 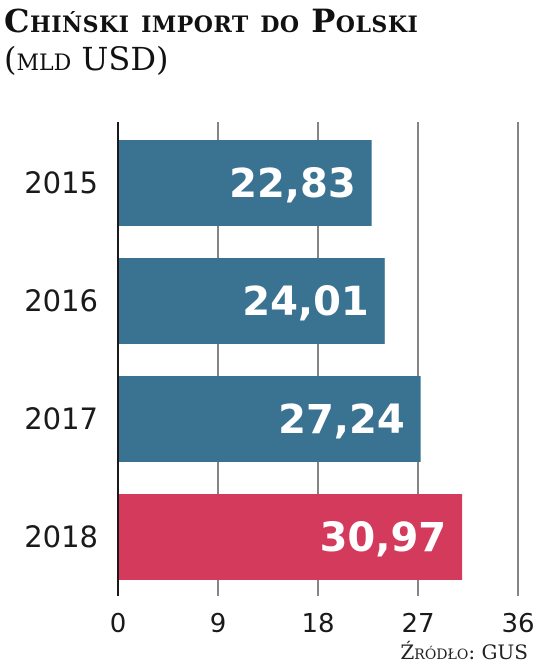 I want to click on chart-subtitle: (mld USD), so click(x=86, y=59).